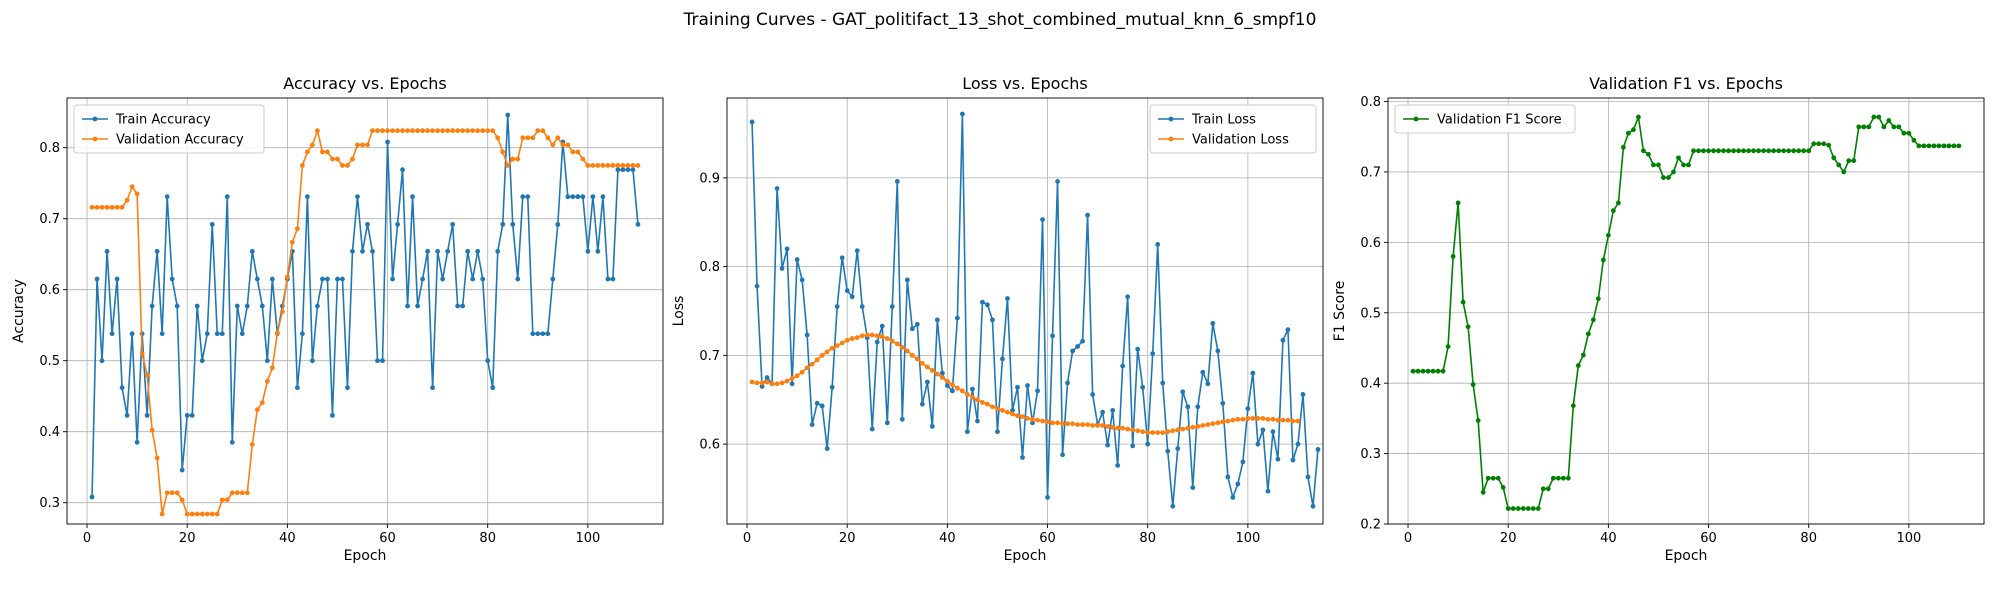  Describe the element at coordinates (1147, 538) in the screenshot. I see `x-tick-label: 80` at that location.